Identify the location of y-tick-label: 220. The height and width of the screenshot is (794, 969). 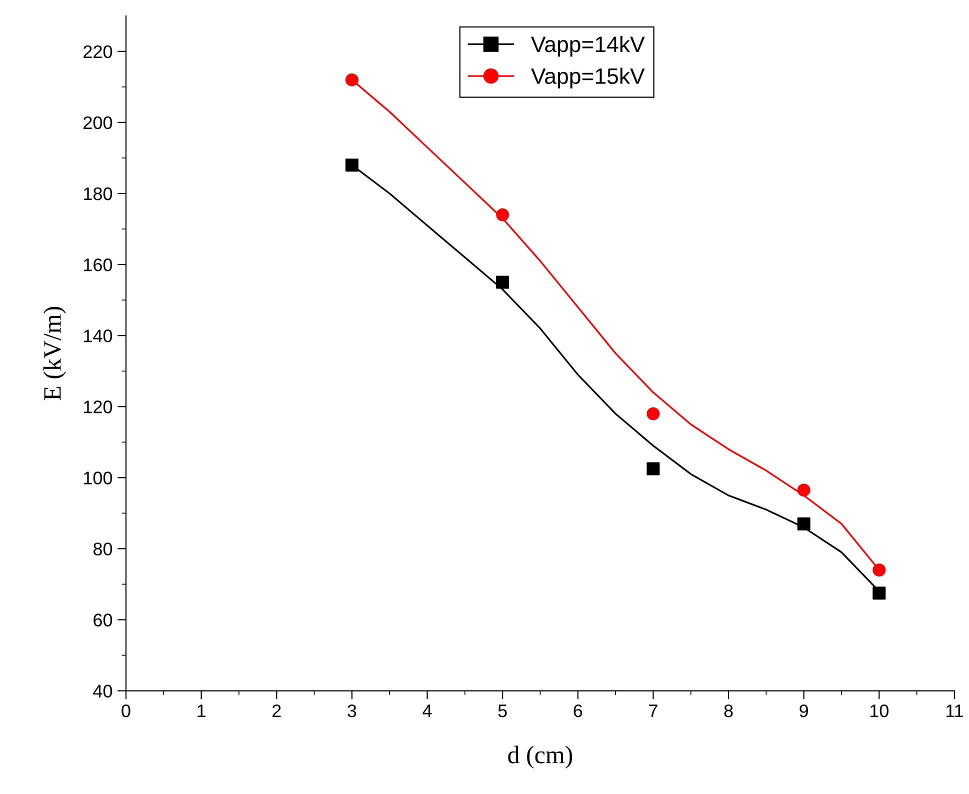
(98, 51).